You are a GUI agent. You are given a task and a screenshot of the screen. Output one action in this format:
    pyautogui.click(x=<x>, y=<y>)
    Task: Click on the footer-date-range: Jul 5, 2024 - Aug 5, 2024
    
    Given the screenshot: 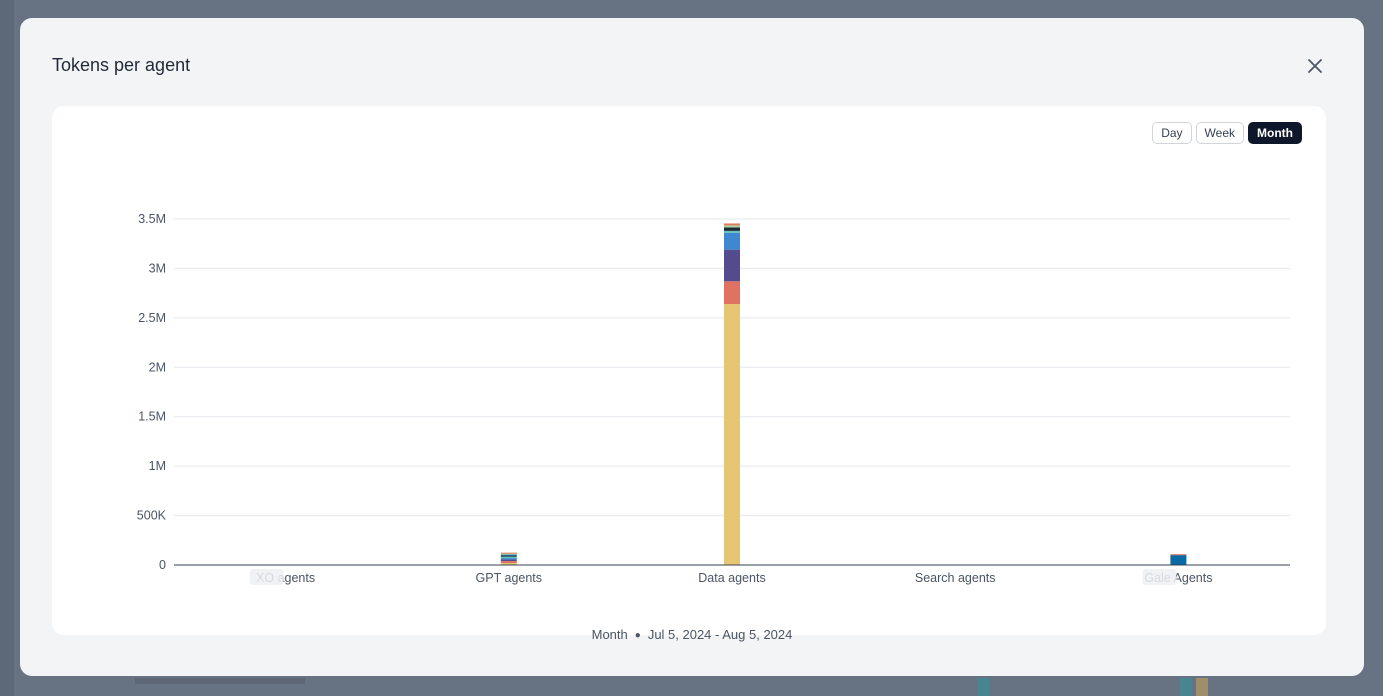 What is the action you would take?
    pyautogui.click(x=720, y=634)
    